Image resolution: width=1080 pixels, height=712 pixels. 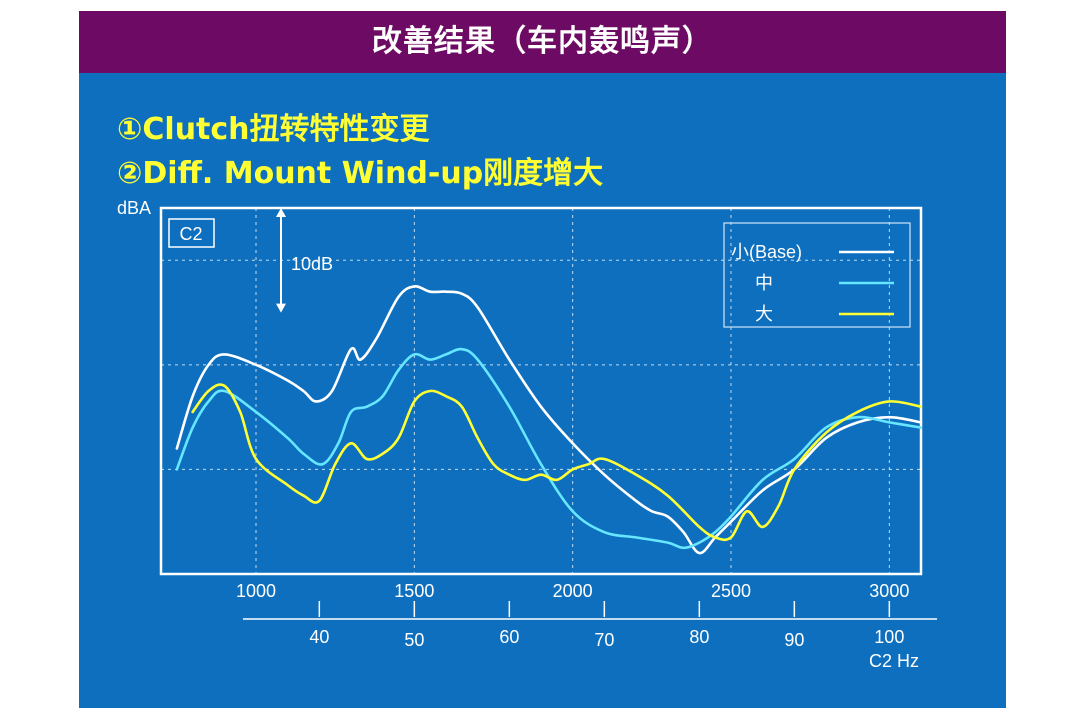 I want to click on scale-arrow-head-bottom, so click(x=281, y=308).